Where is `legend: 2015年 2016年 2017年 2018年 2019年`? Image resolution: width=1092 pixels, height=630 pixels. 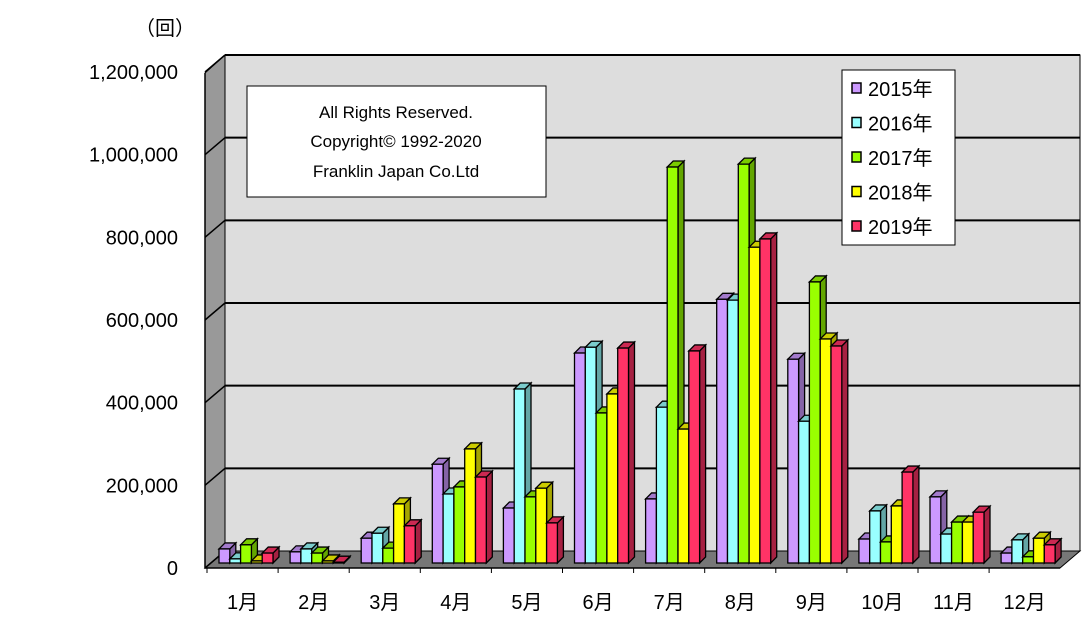
legend: 2015年 2016年 2017年 2018年 2019年 is located at coordinates (898, 157).